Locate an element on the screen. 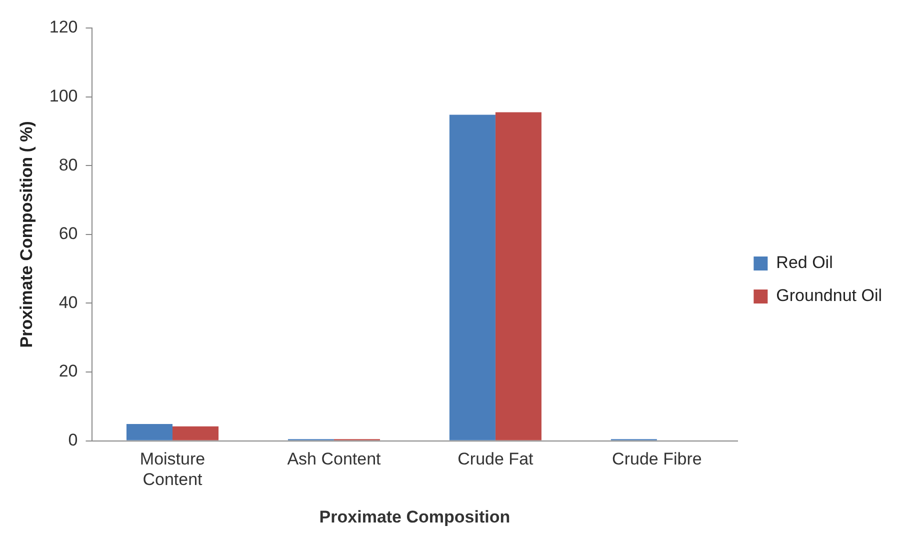 The height and width of the screenshot is (540, 910). x-axis-title: Proximate Composition is located at coordinates (414, 516).